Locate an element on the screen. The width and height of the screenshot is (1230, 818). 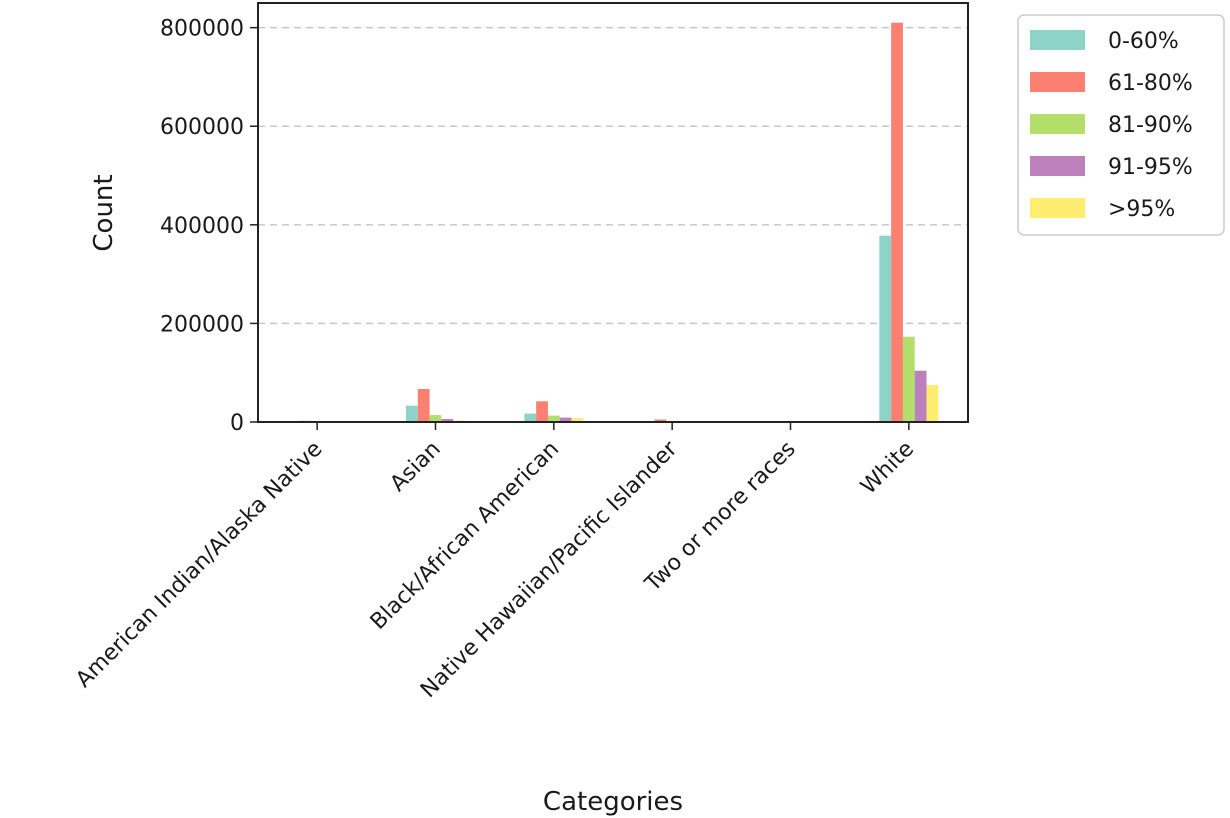
y-tick-label: 0 is located at coordinates (237, 423).